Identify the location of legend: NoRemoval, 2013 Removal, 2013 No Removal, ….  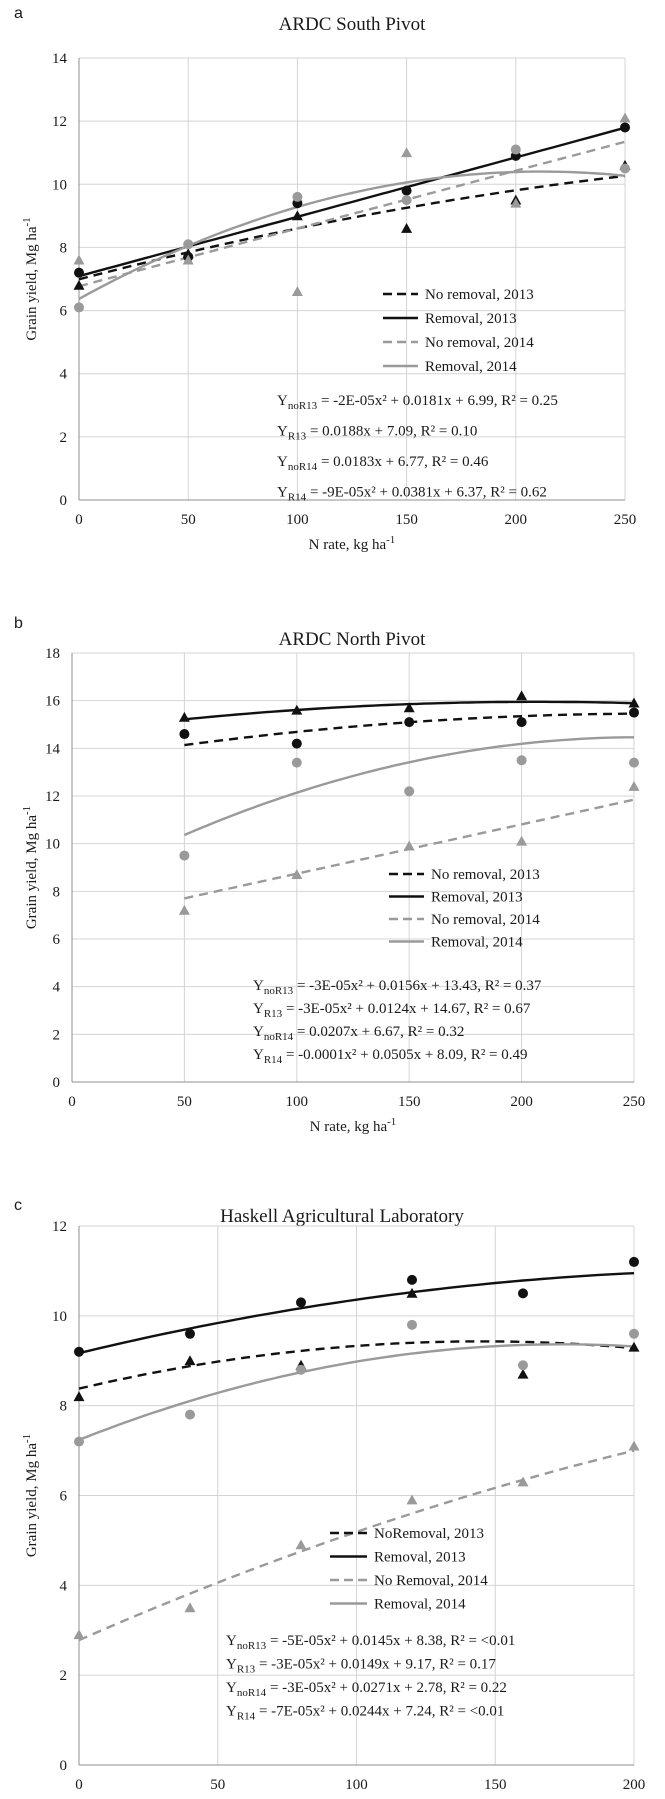
(409, 1569).